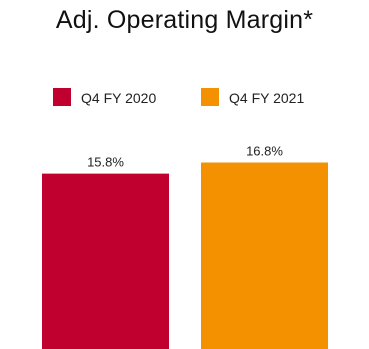  I want to click on legend-label: Q4 FY 2021, so click(266, 98).